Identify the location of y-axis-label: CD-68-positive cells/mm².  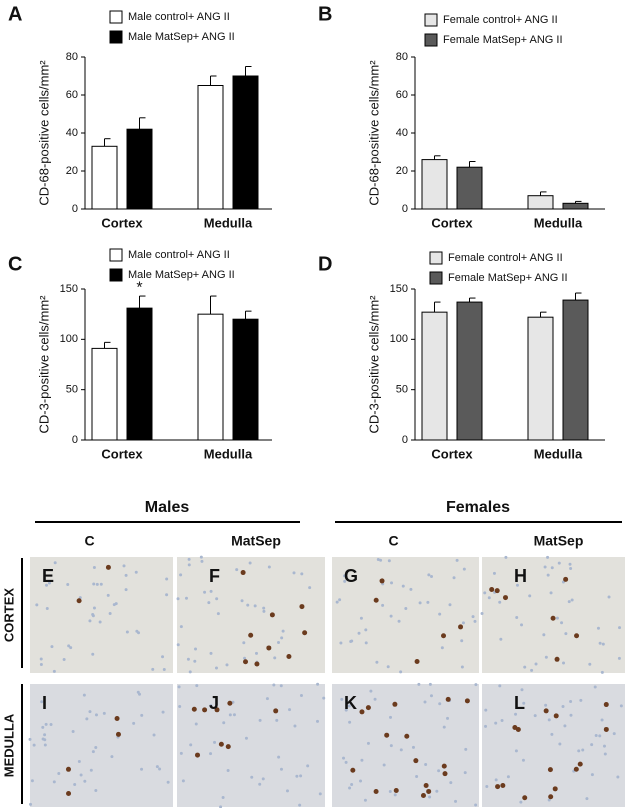
(43, 133).